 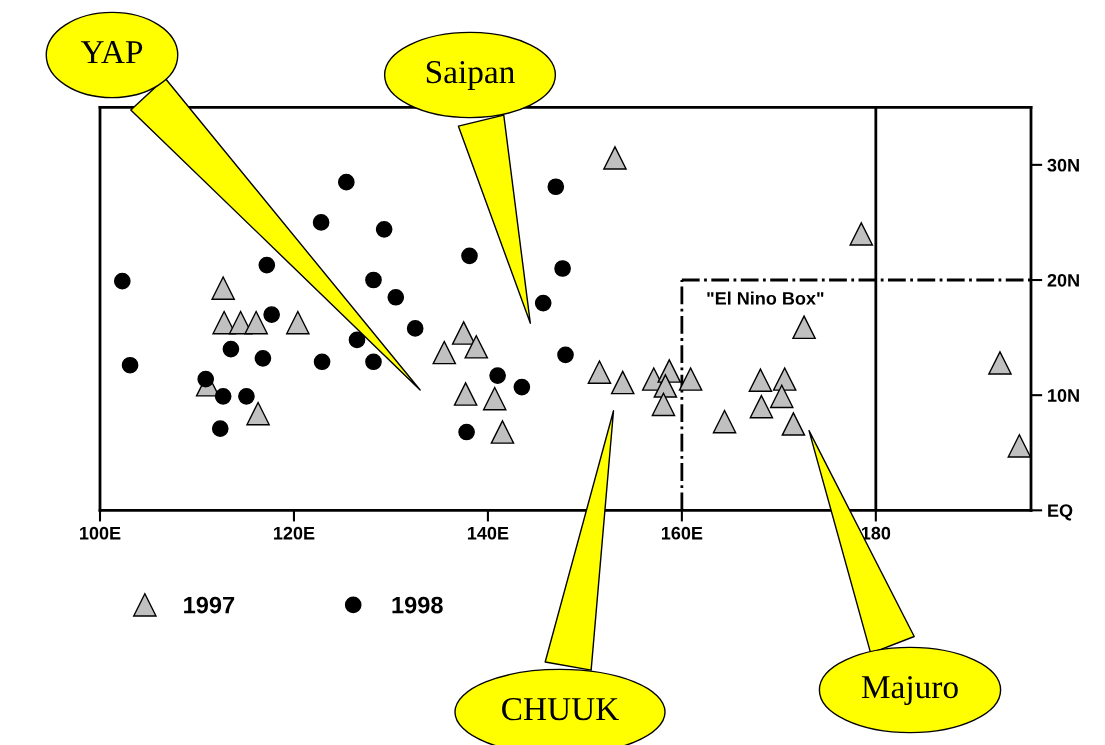 I want to click on text: YAP, so click(x=111, y=52).